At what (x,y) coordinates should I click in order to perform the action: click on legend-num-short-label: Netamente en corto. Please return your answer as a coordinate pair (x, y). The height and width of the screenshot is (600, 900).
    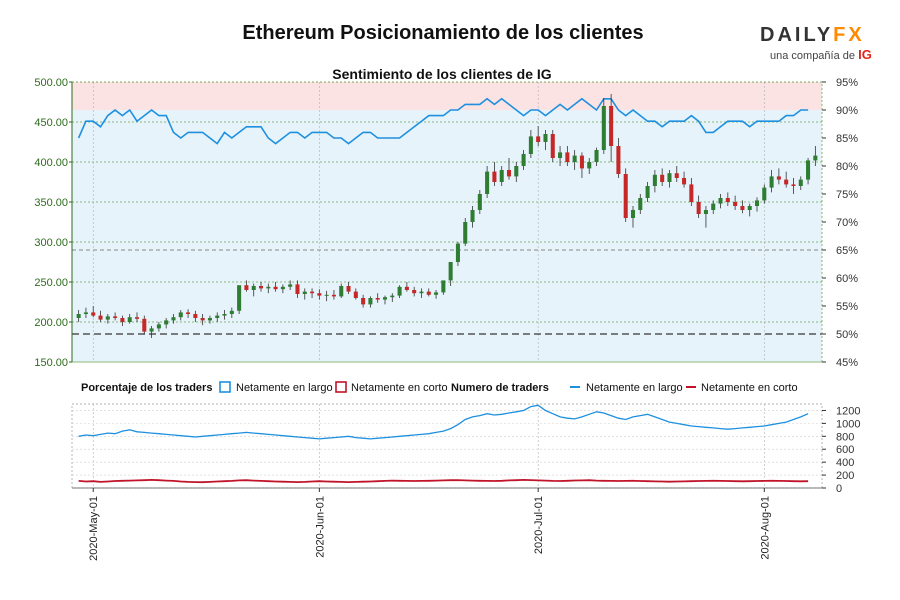
    Looking at the image, I should click on (749, 388).